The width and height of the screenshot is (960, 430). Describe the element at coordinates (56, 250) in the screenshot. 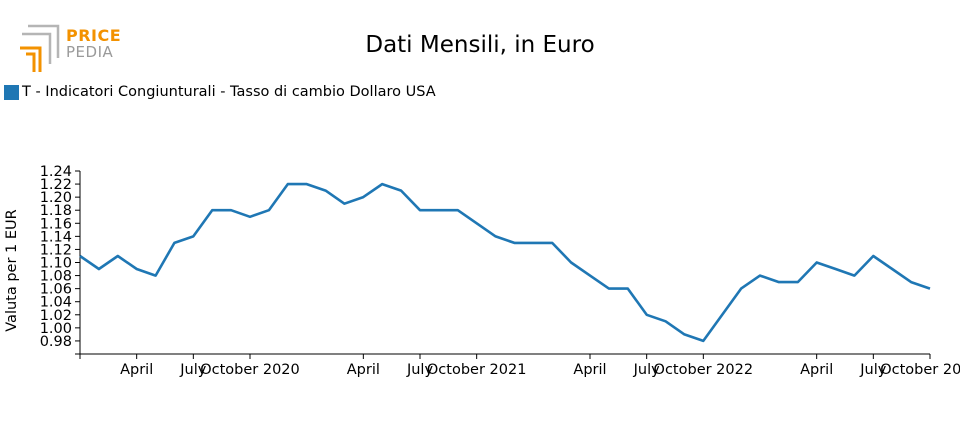

I see `y-tick-label: 1.12` at that location.